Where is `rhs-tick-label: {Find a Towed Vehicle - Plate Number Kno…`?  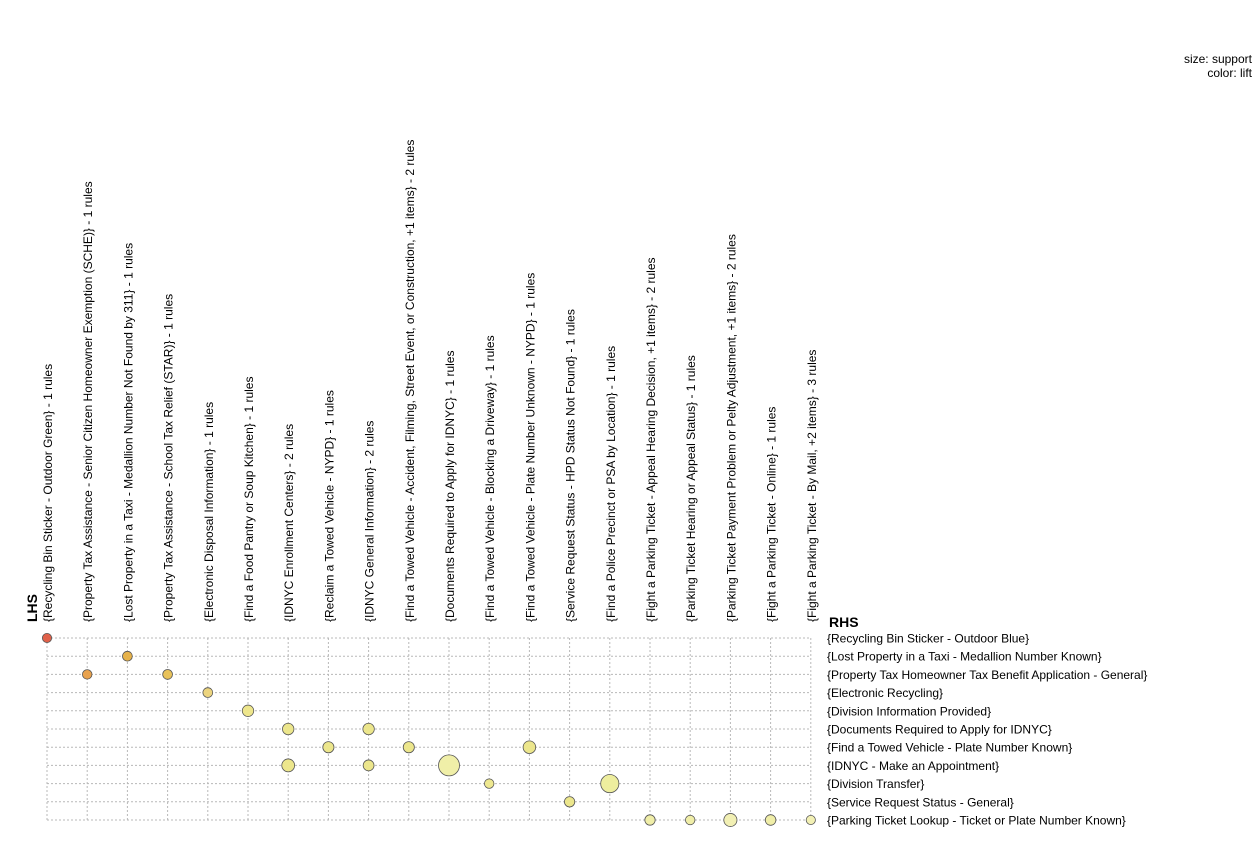 rhs-tick-label: {Find a Towed Vehicle - Plate Number Kno… is located at coordinates (949, 748).